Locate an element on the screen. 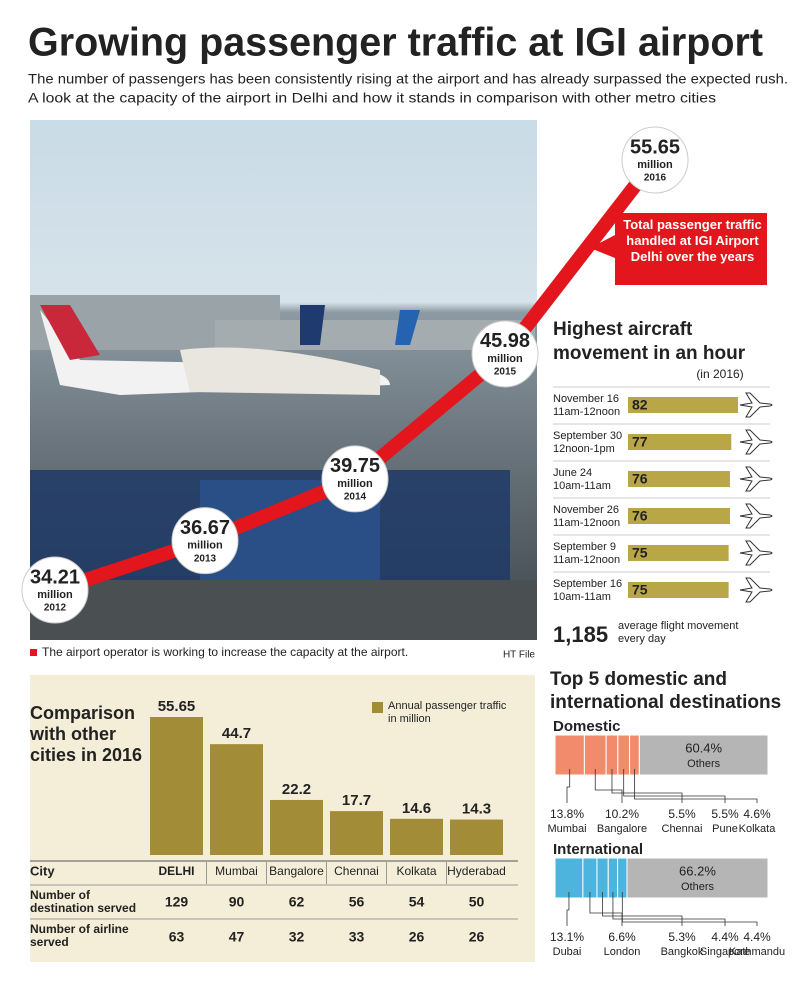 This screenshot has height=1000, width=800. segment-name: Dubai is located at coordinates (567, 952).